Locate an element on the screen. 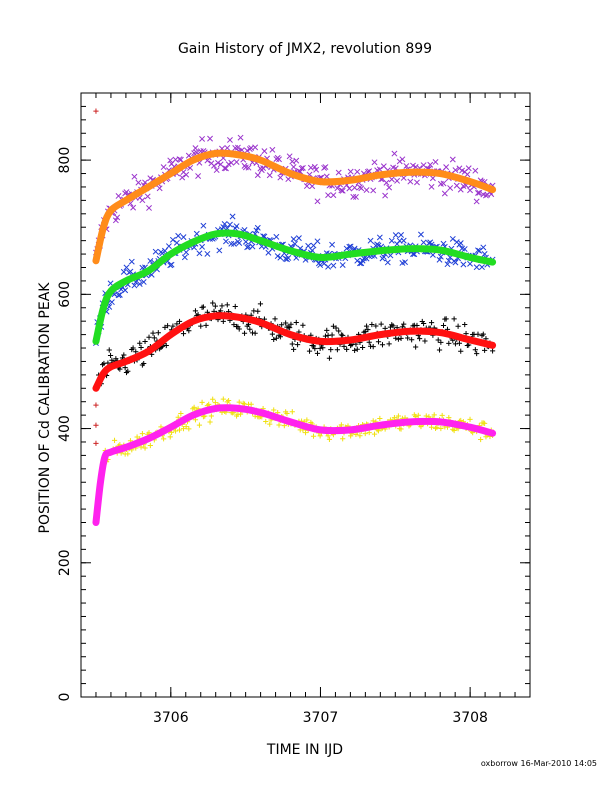 This screenshot has height=792, width=612. series-4-points is located at coordinates (294, 460).